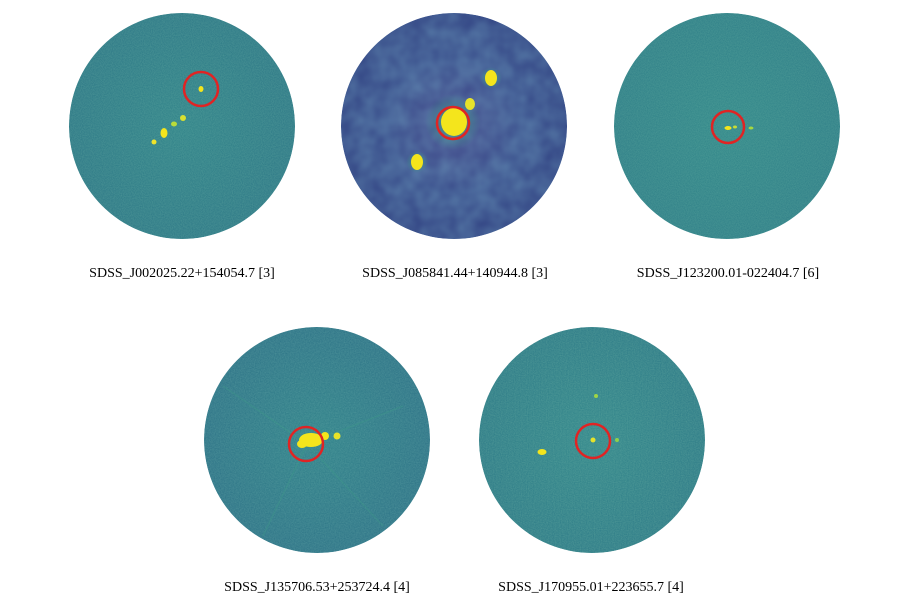 This screenshot has height=600, width=913. What do you see at coordinates (455, 273) in the screenshot?
I see `panel-caption-2: SDSS_J085841.44+140944.8 [3]` at bounding box center [455, 273].